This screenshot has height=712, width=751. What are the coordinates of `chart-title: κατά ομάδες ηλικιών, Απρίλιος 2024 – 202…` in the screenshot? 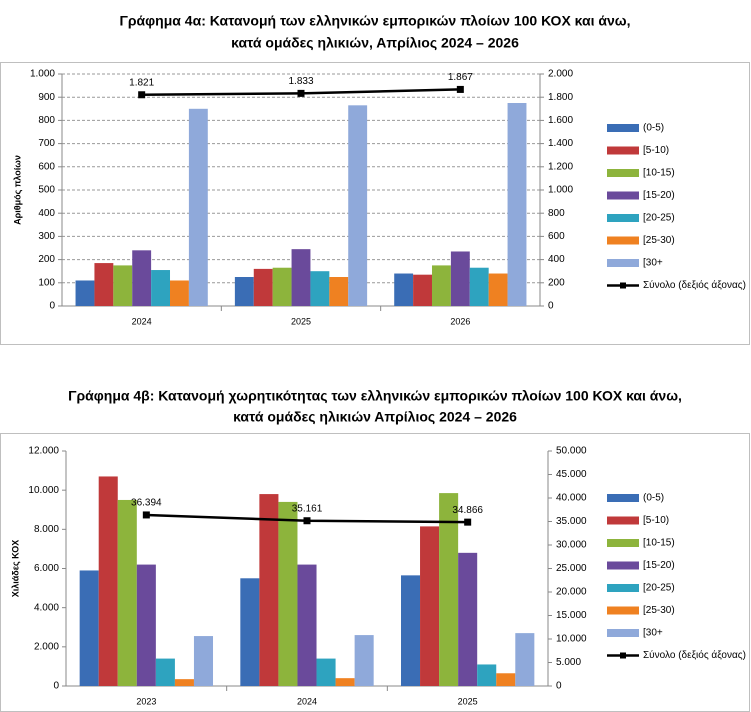 It's located at (375, 43).